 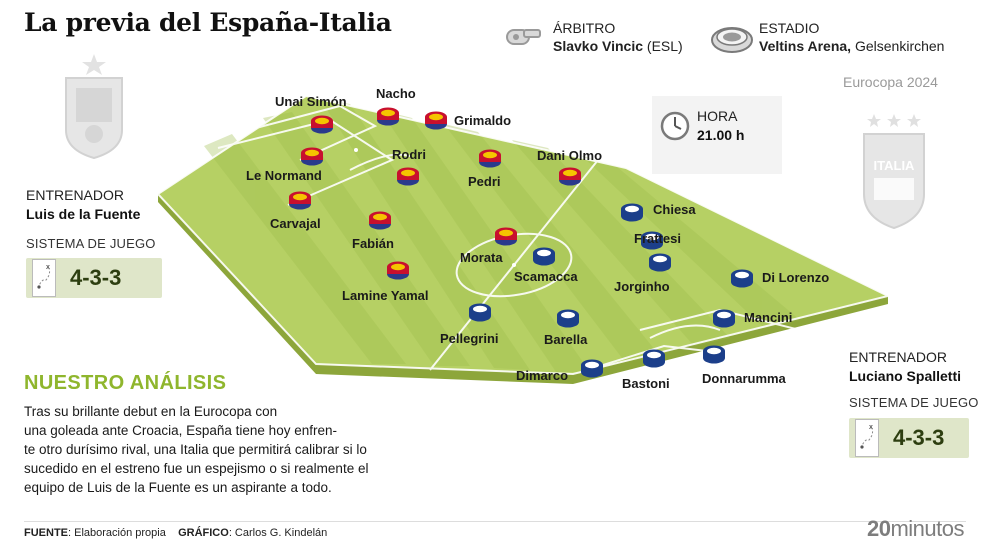 I want to click on italy-player-name: Chiesa, so click(x=674, y=209).